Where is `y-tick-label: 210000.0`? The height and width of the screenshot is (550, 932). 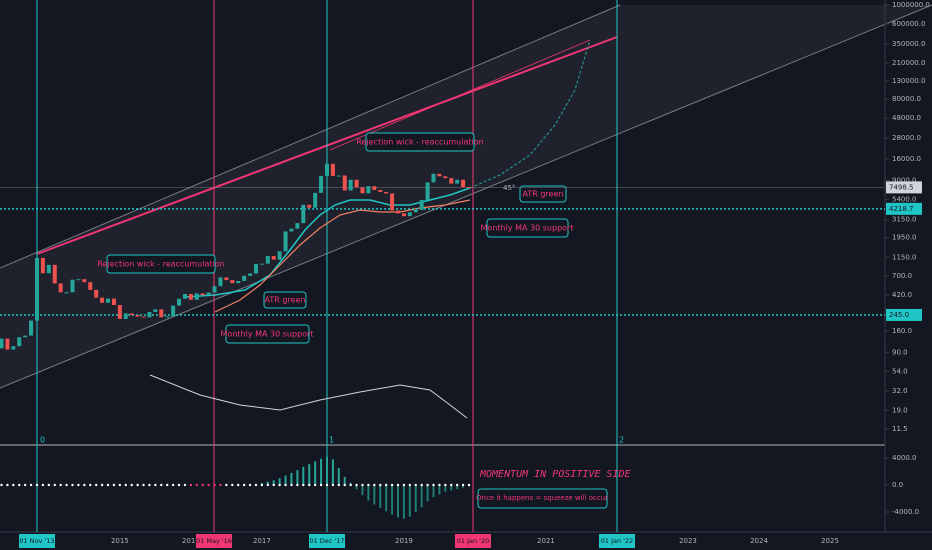
y-tick-label: 210000.0 is located at coordinates (908, 63).